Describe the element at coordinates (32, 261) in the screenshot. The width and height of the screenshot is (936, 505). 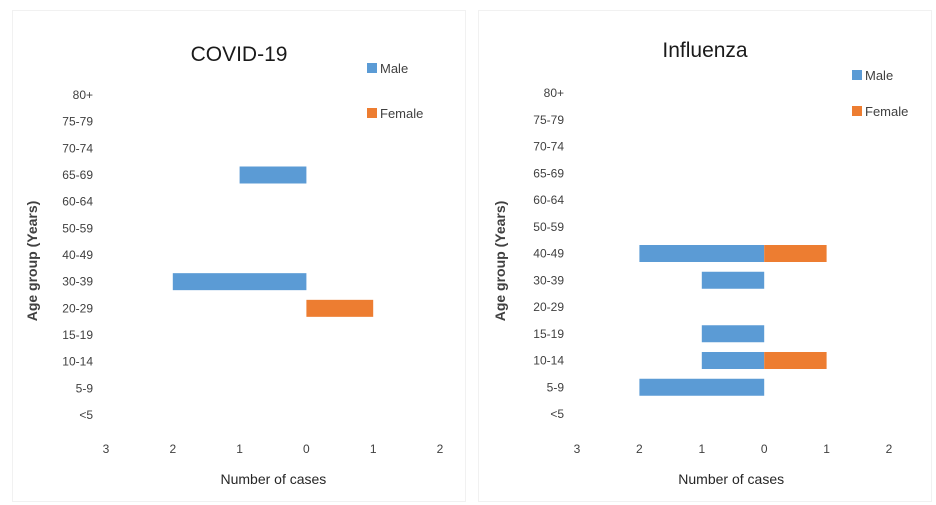
I see `covid-19-y-axis-label: Age group (Years)` at that location.